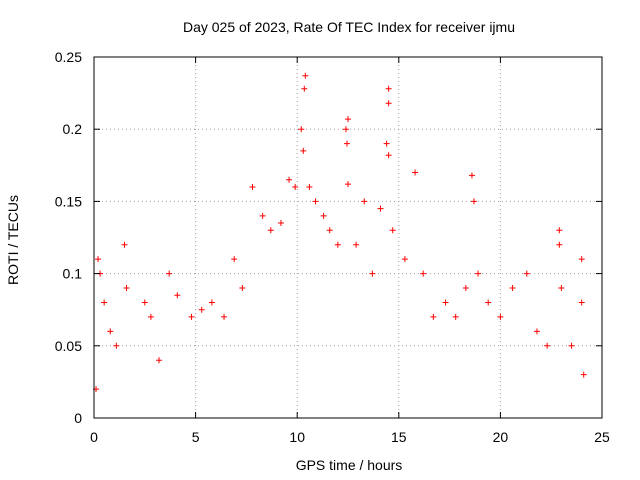 The height and width of the screenshot is (480, 640). I want to click on x-tick-label: 0, so click(94, 437).